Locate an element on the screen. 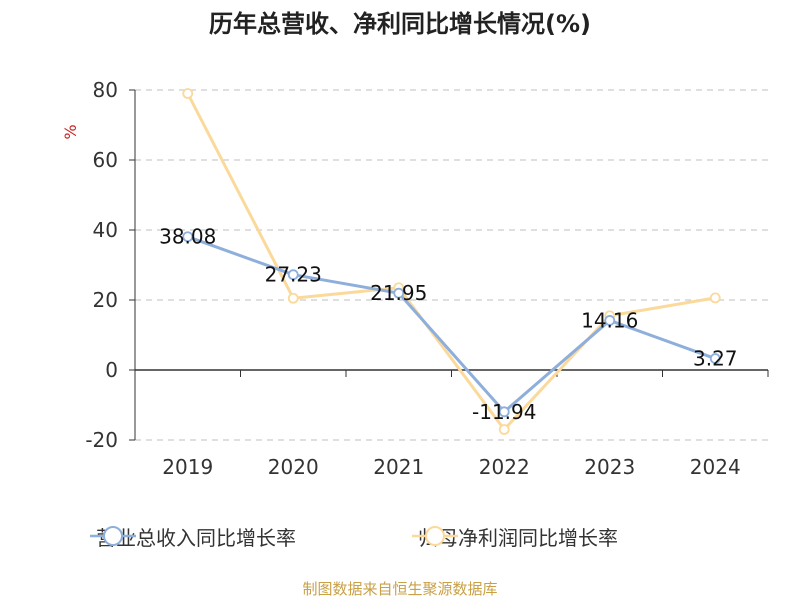 This screenshot has width=800, height=600. chart-title: 历年总营收、净利同比增长情况(%) is located at coordinates (400, 24).